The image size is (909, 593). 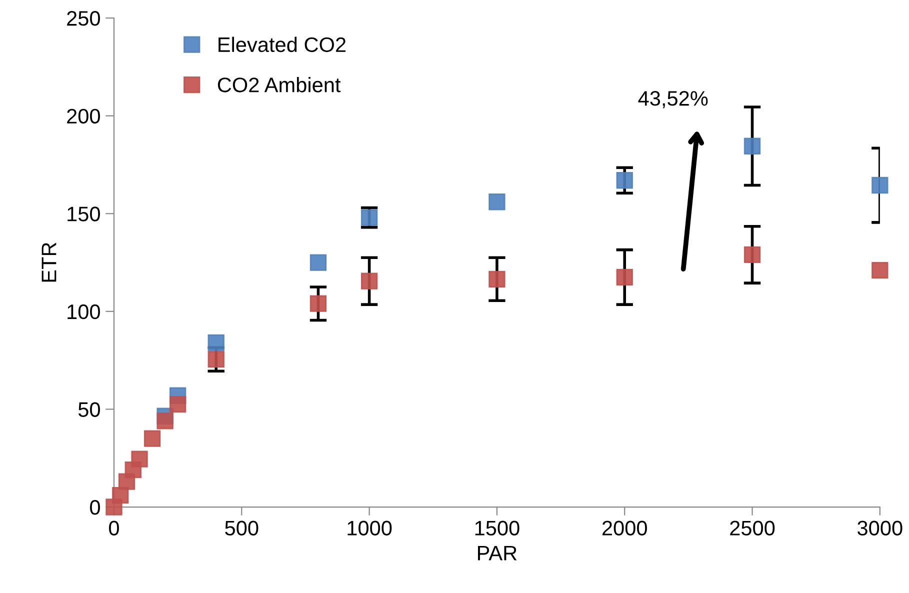 What do you see at coordinates (84, 312) in the screenshot?
I see `y-tick-label: 100` at bounding box center [84, 312].